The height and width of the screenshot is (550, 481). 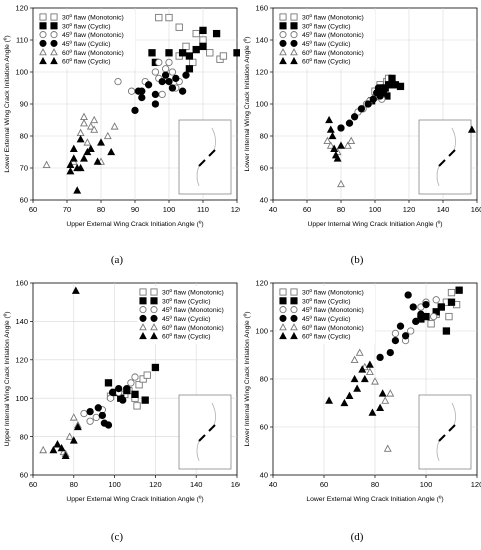 What do you see at coordinates (426, 484) in the screenshot?
I see `x-tick-label: 100` at bounding box center [426, 484].